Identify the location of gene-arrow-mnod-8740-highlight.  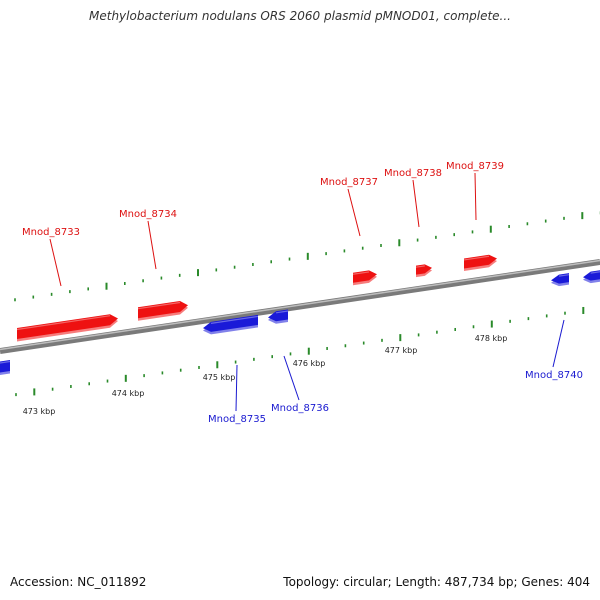
(564, 275).